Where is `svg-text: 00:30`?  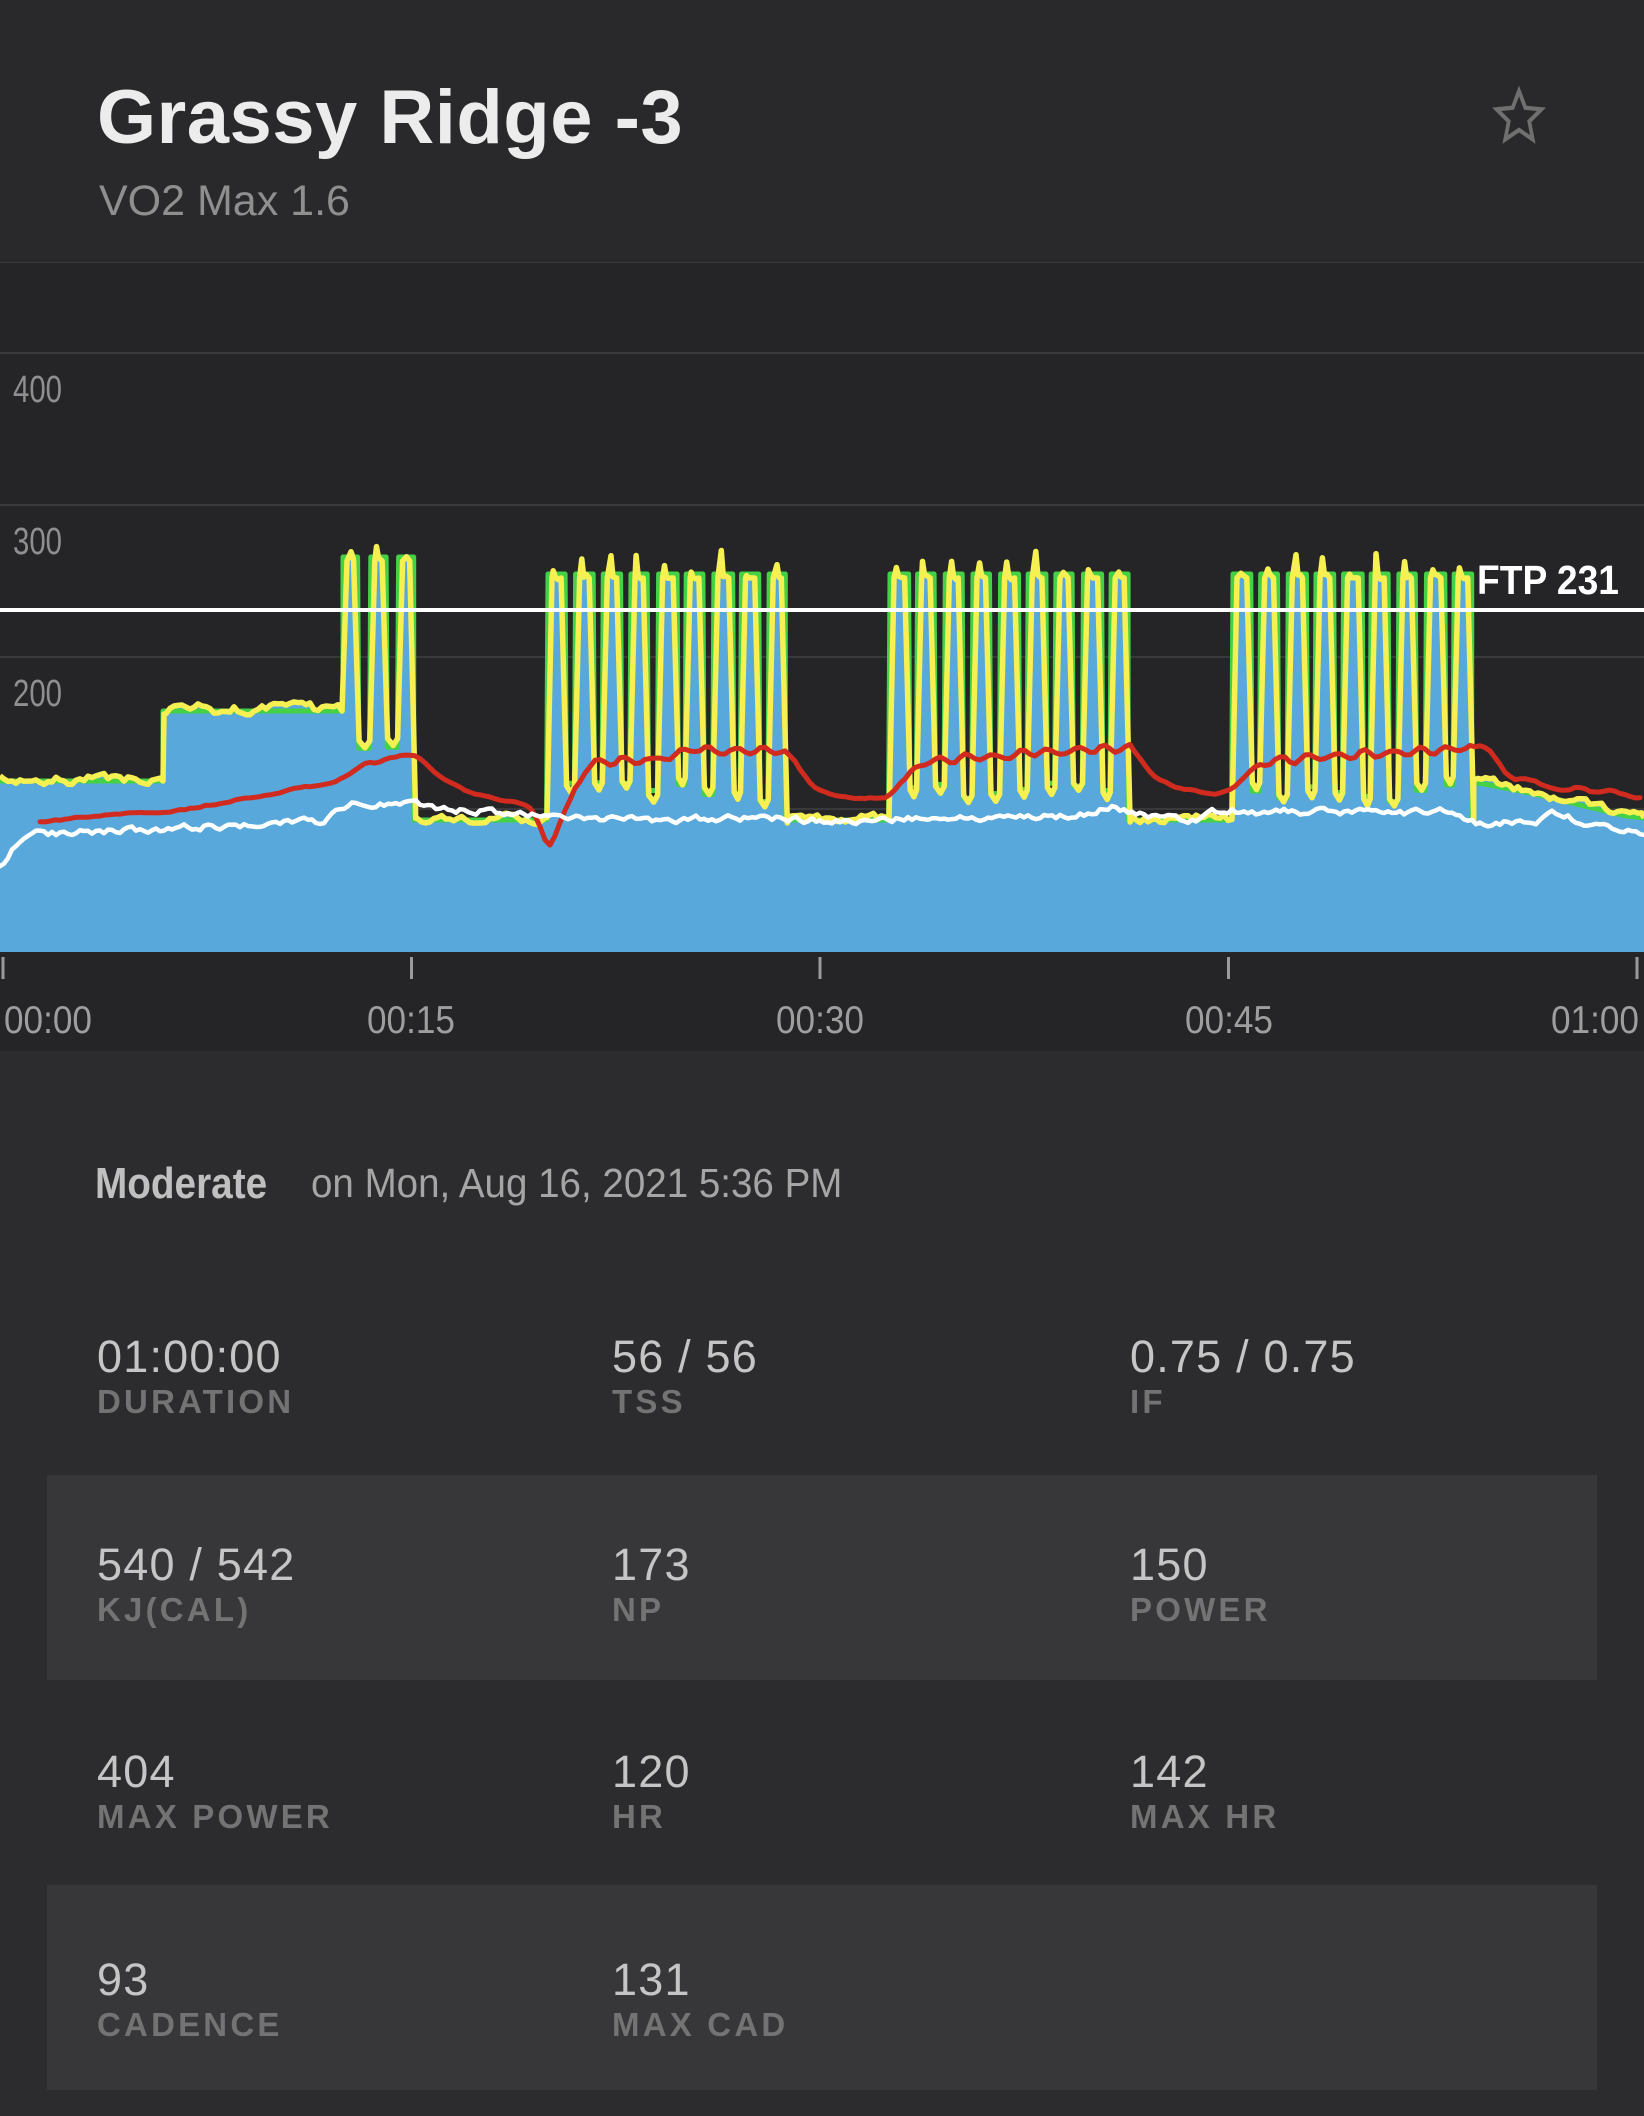 svg-text: 00:30 is located at coordinates (820, 1020).